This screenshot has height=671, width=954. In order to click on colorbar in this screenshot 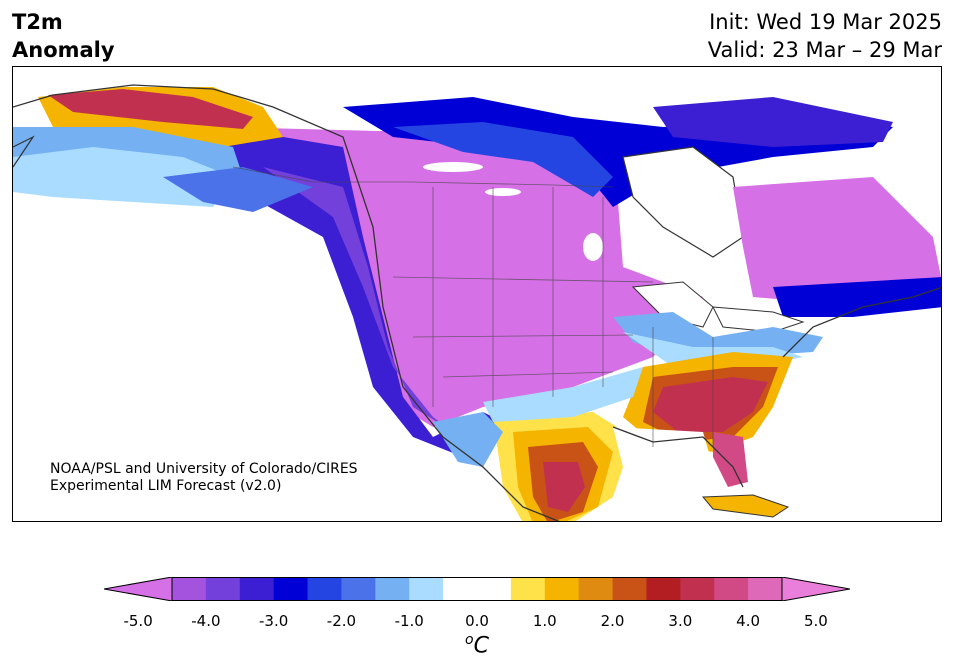, I will do `click(477, 589)`.